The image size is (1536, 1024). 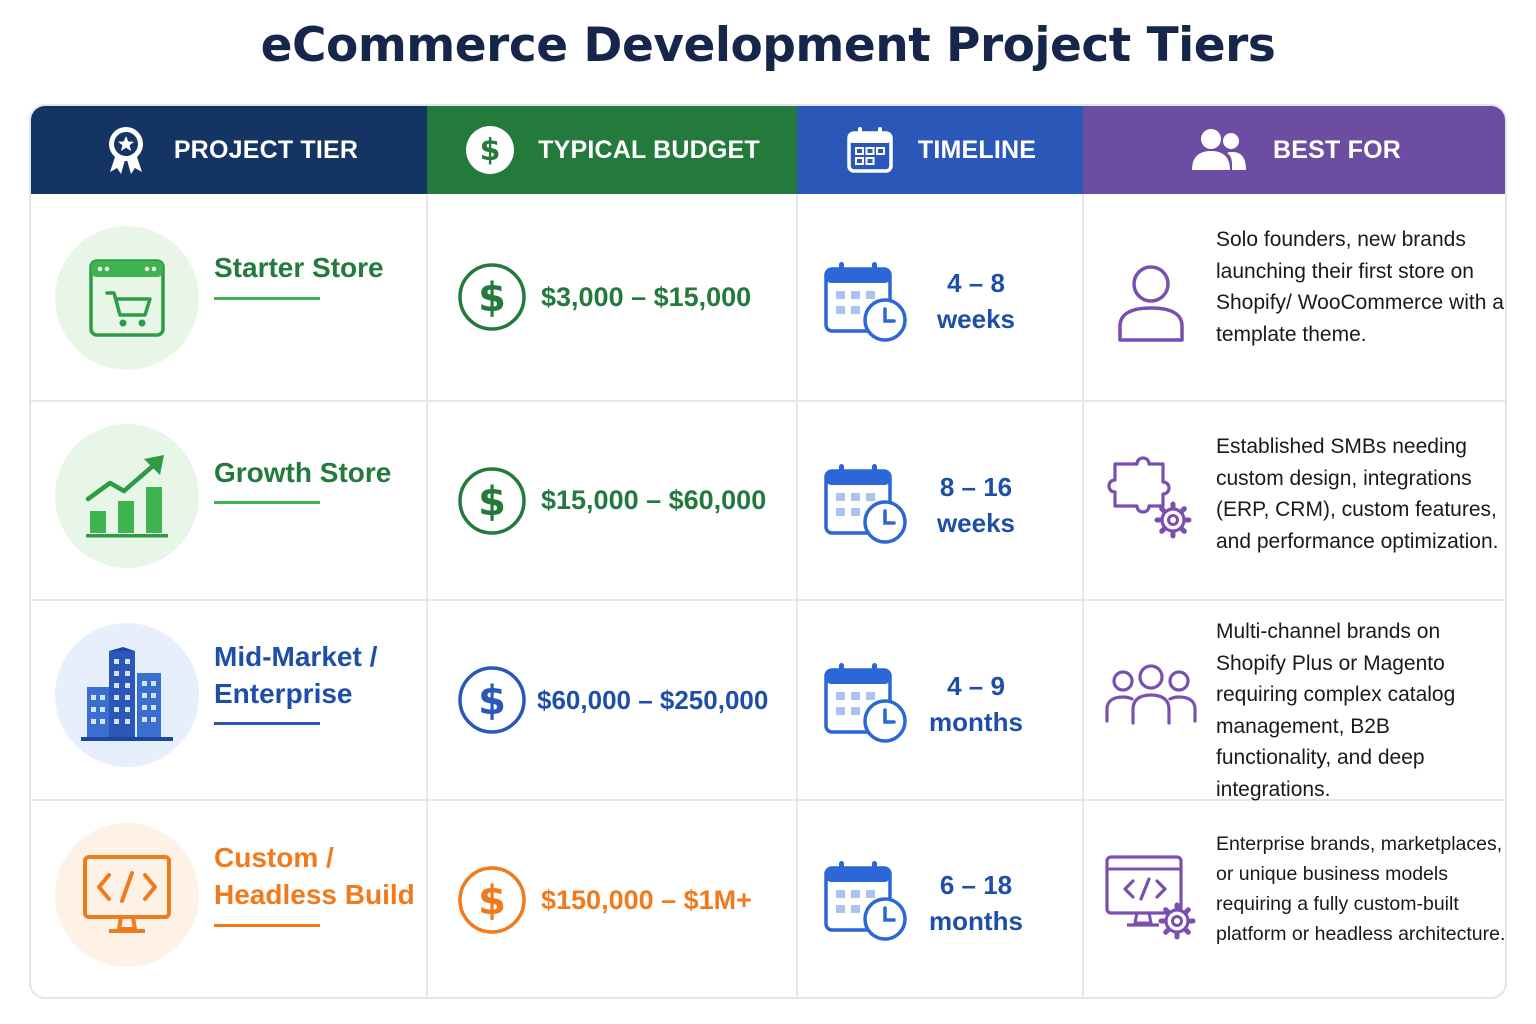 What do you see at coordinates (646, 296) in the screenshot?
I see `budget-amount: $3,000 – $15,000` at bounding box center [646, 296].